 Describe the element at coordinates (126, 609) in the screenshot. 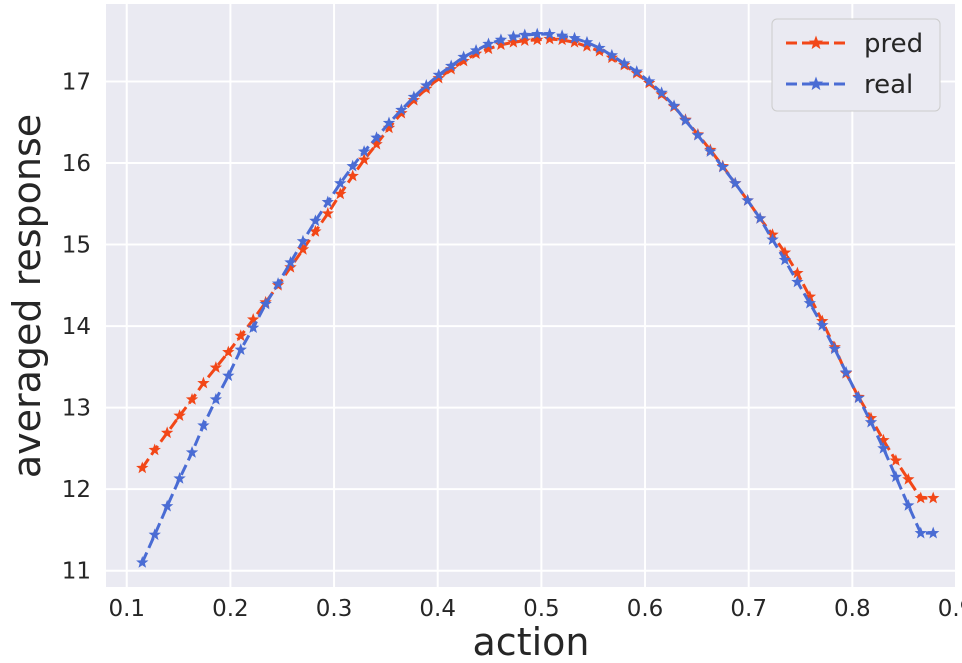

I see `x-tick-label: 0.1` at that location.